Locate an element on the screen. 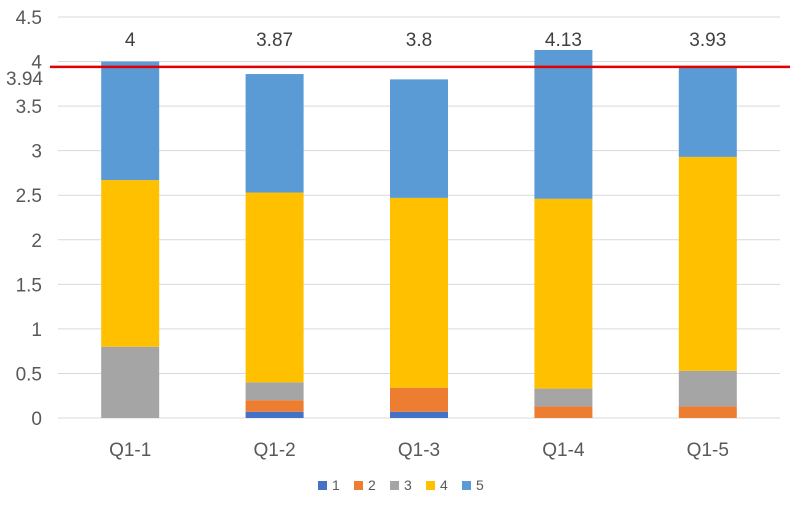 The image size is (800, 507). total-label: 3.8 is located at coordinates (419, 40).